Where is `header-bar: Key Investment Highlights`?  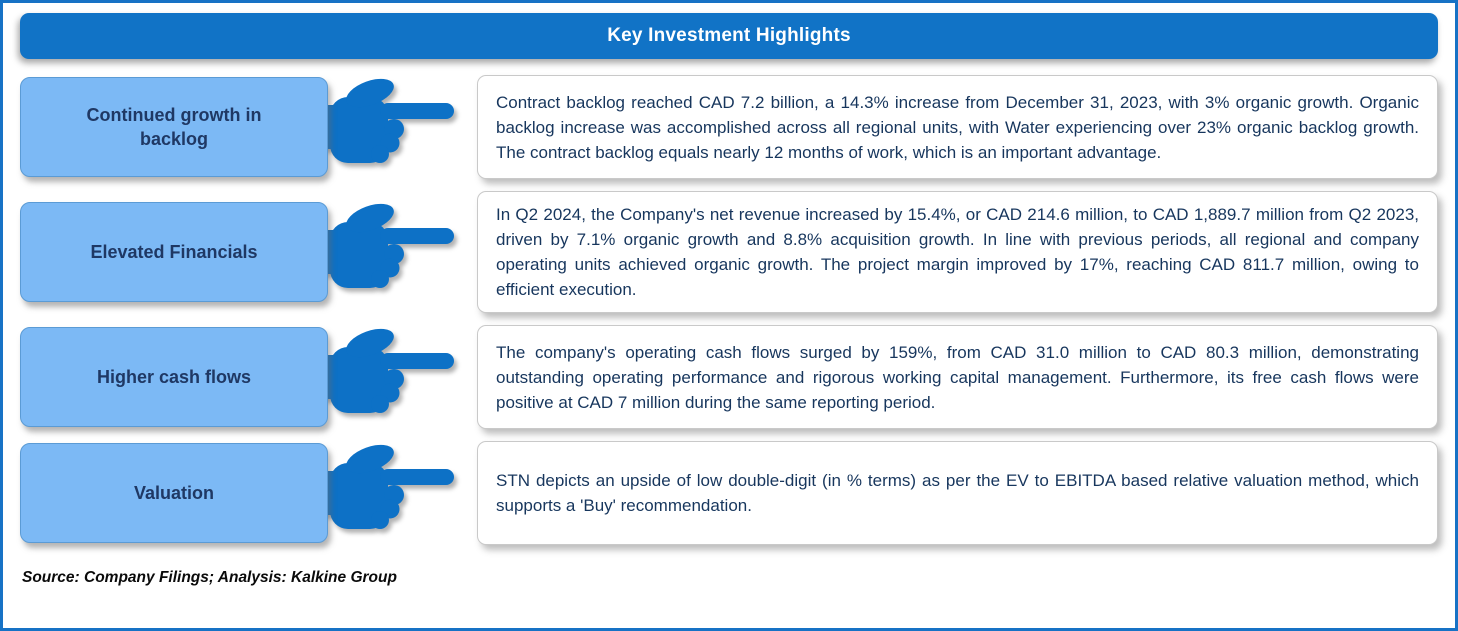
header-bar: Key Investment Highlights is located at coordinates (729, 36).